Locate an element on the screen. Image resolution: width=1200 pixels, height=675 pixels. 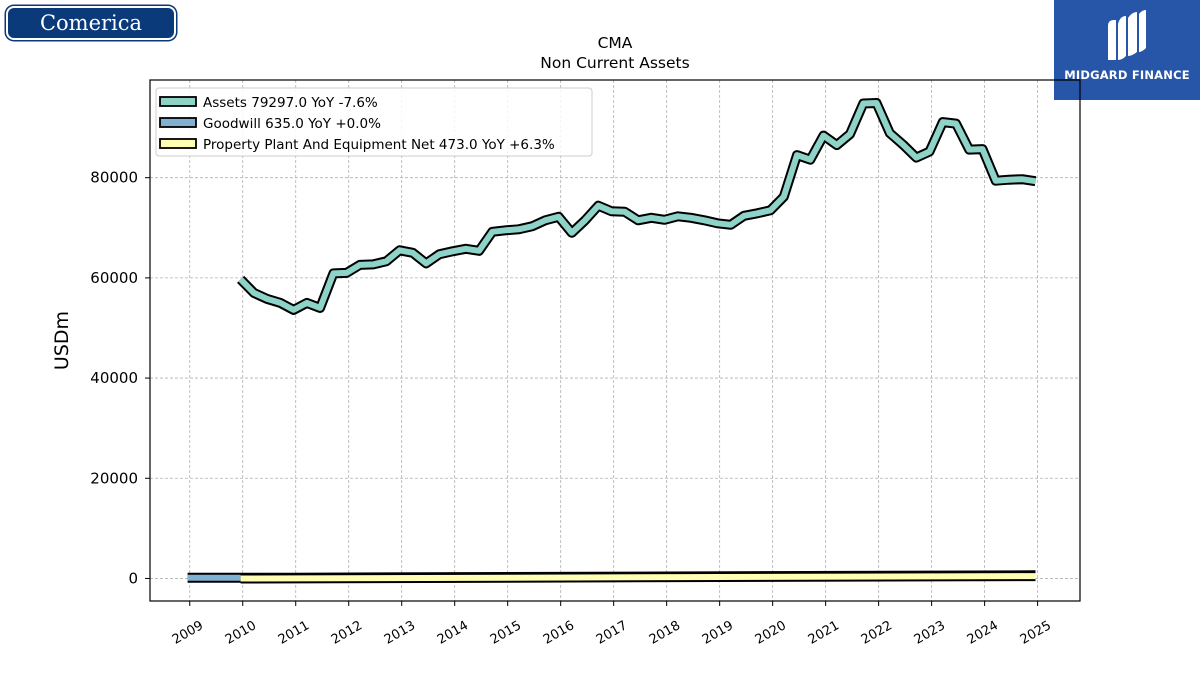
x-tick-label: 2015 is located at coordinates (506, 633).